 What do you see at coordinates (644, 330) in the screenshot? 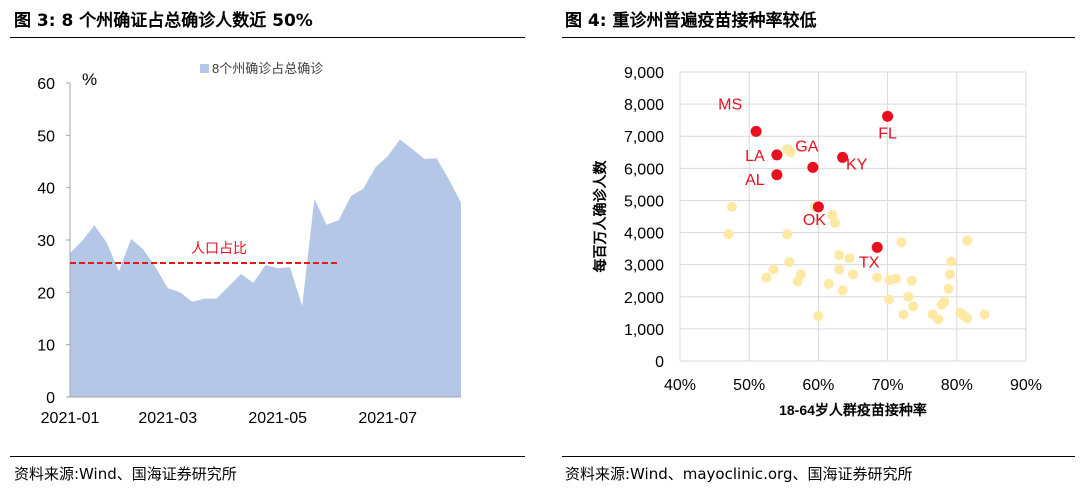
I see `right-y-tick-label: 1,000` at bounding box center [644, 330].